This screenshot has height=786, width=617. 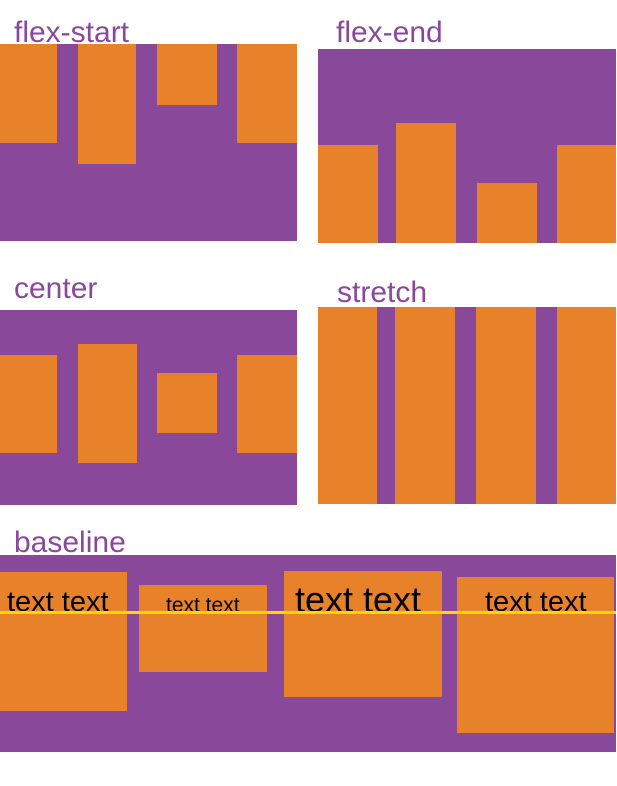 I want to click on panel-label-center: center, so click(x=56, y=288).